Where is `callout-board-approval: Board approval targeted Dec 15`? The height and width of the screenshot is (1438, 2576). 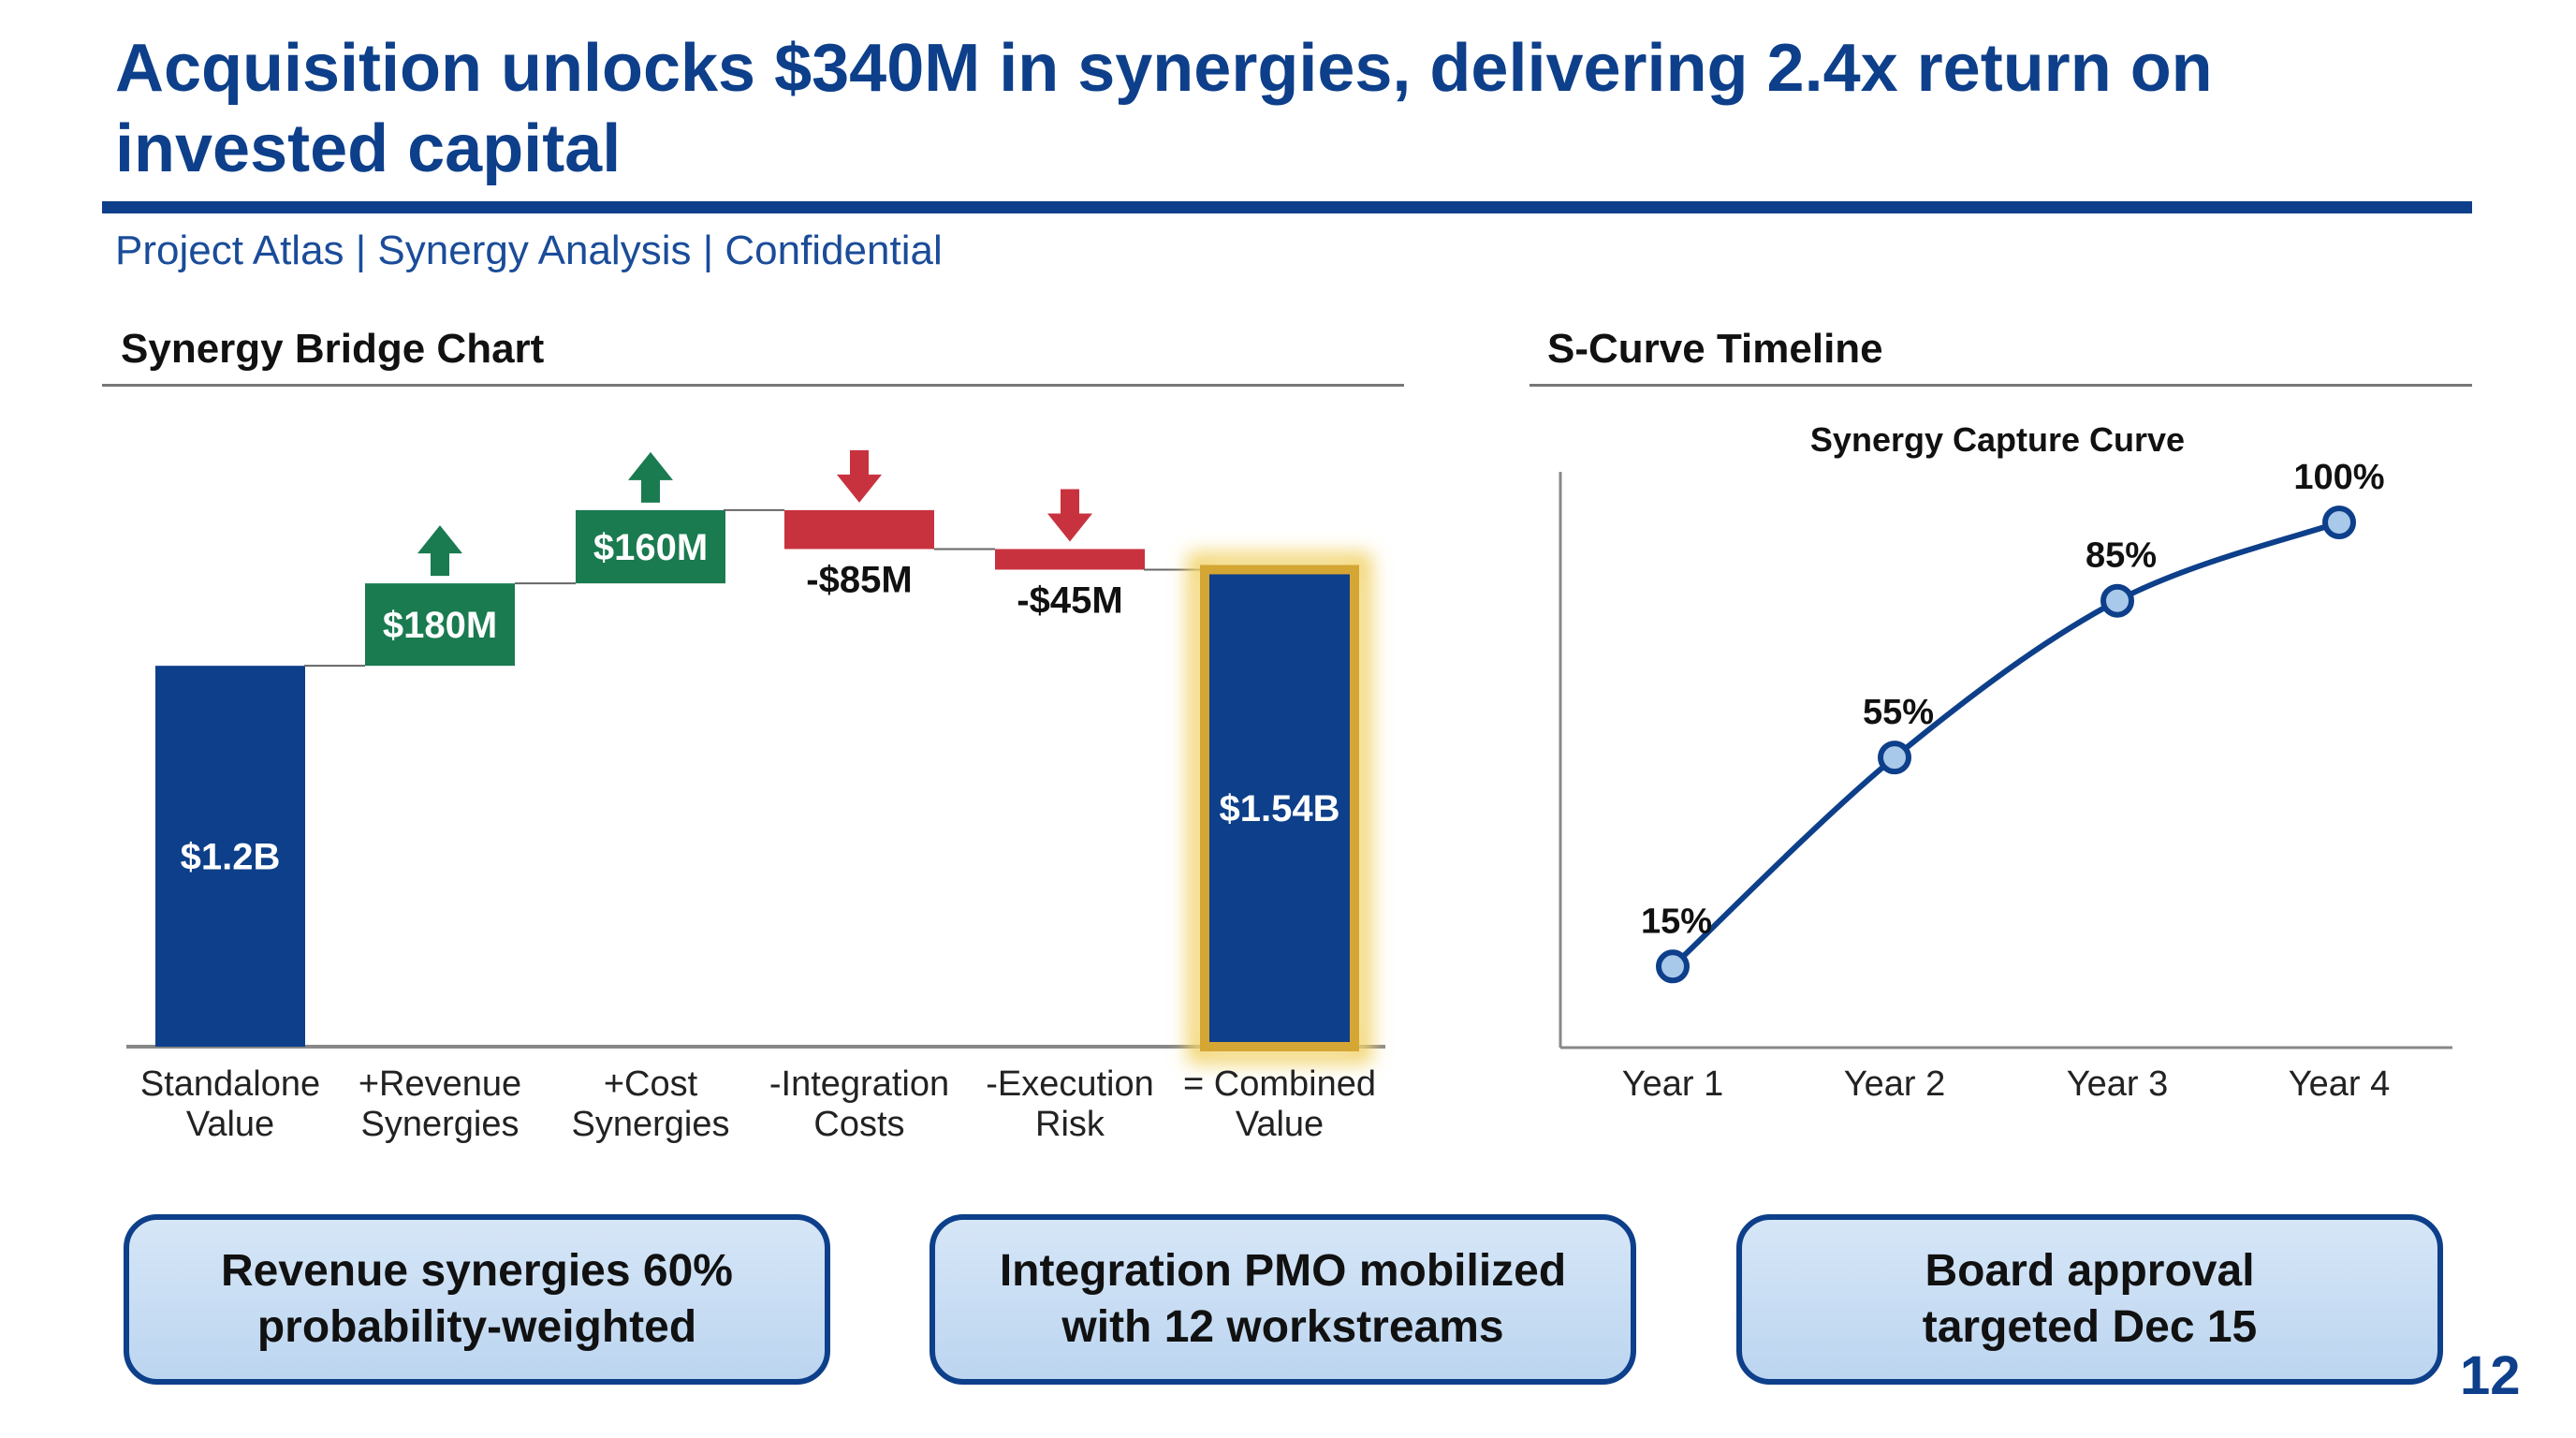 callout-board-approval: Board approval targeted Dec 15 is located at coordinates (2089, 1299).